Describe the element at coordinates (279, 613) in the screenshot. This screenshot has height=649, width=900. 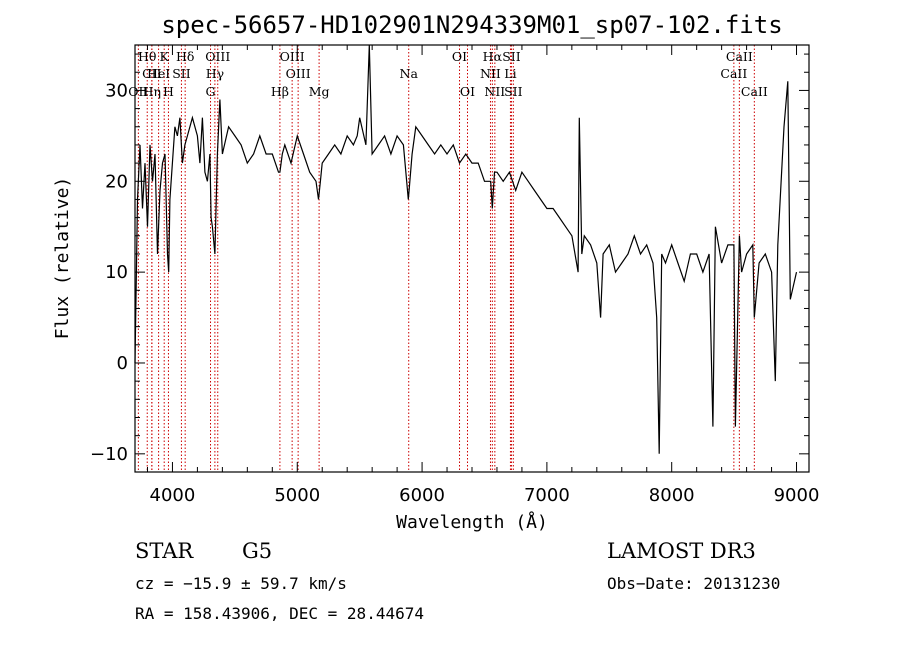
I see `coords-text: RA = 158.43906, DEC = 28.44674` at that location.